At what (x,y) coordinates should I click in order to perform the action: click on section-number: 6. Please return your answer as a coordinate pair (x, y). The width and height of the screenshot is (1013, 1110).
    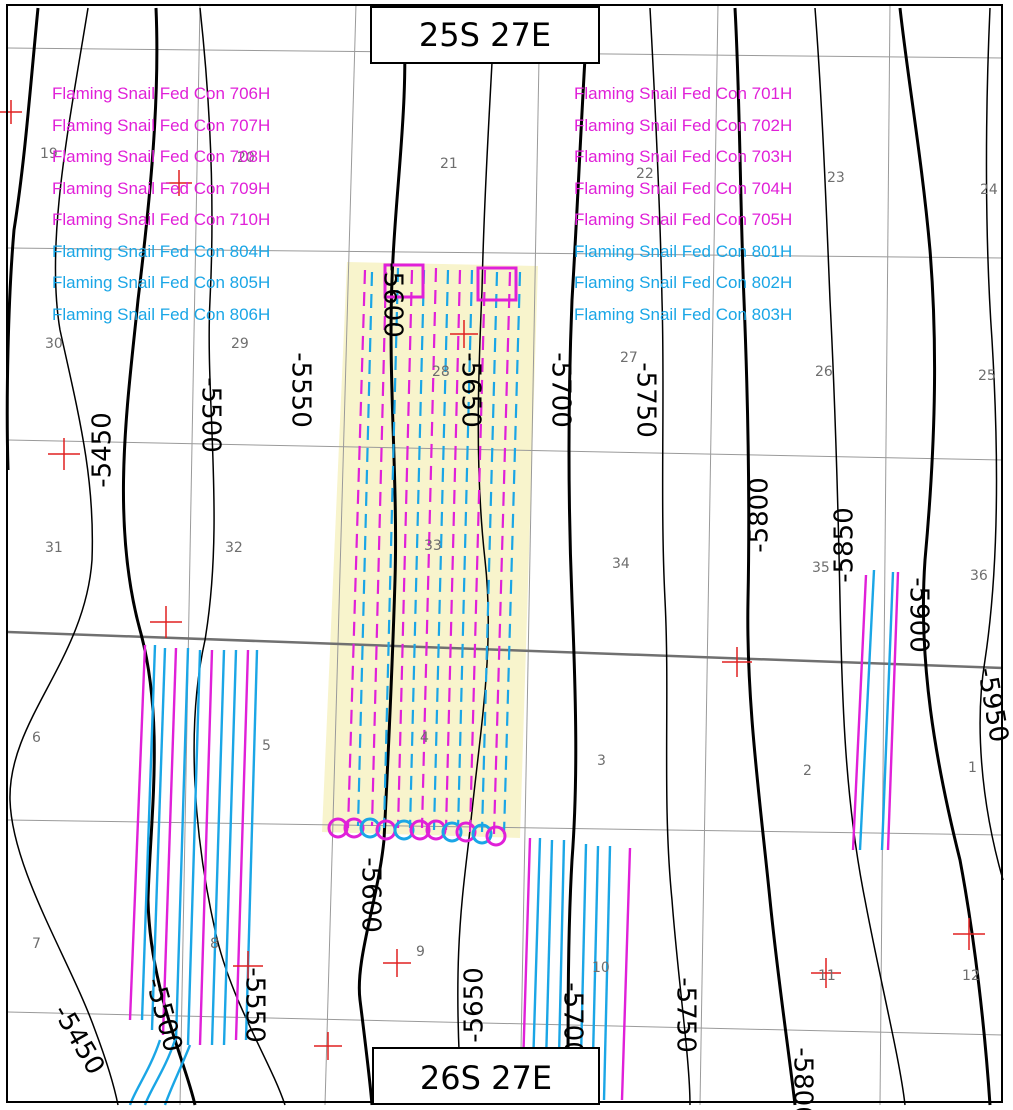
    Looking at the image, I should click on (36, 738).